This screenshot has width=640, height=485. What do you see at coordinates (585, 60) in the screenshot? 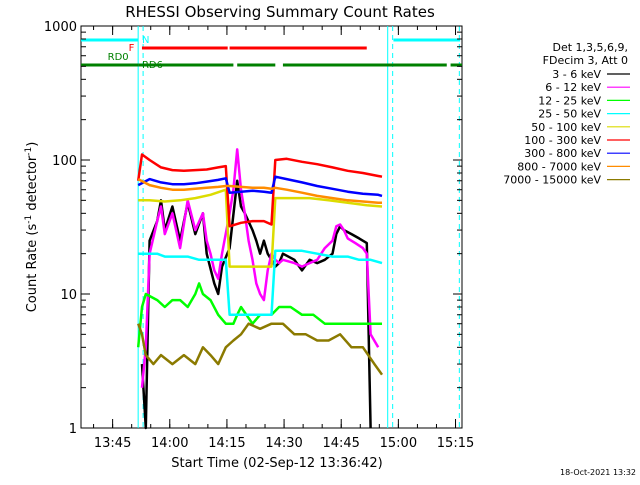
I see `legend-header-line-2: FDecim 3, Att 0` at bounding box center [585, 60].